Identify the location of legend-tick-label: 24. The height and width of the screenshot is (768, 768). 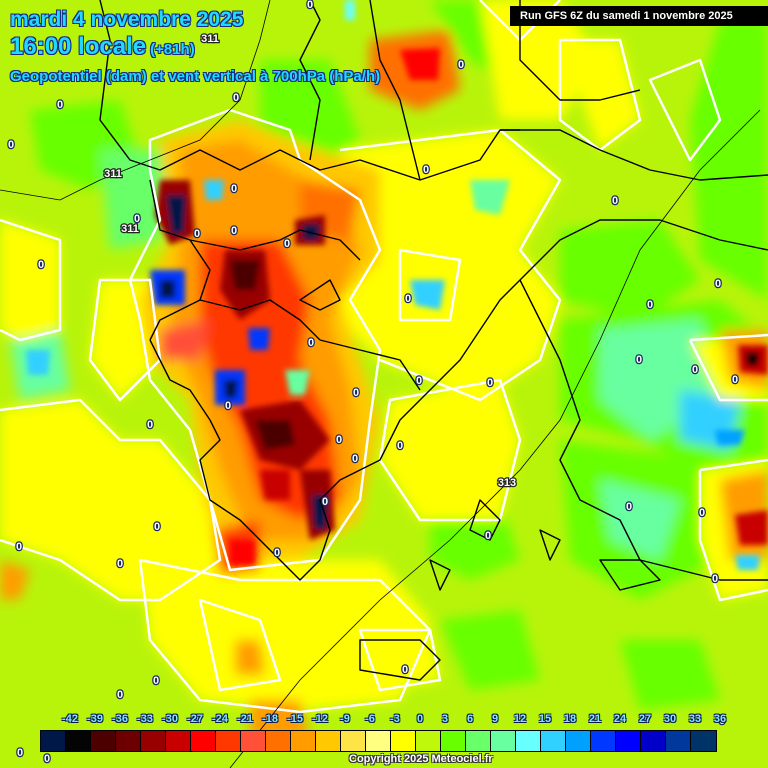
(620, 719).